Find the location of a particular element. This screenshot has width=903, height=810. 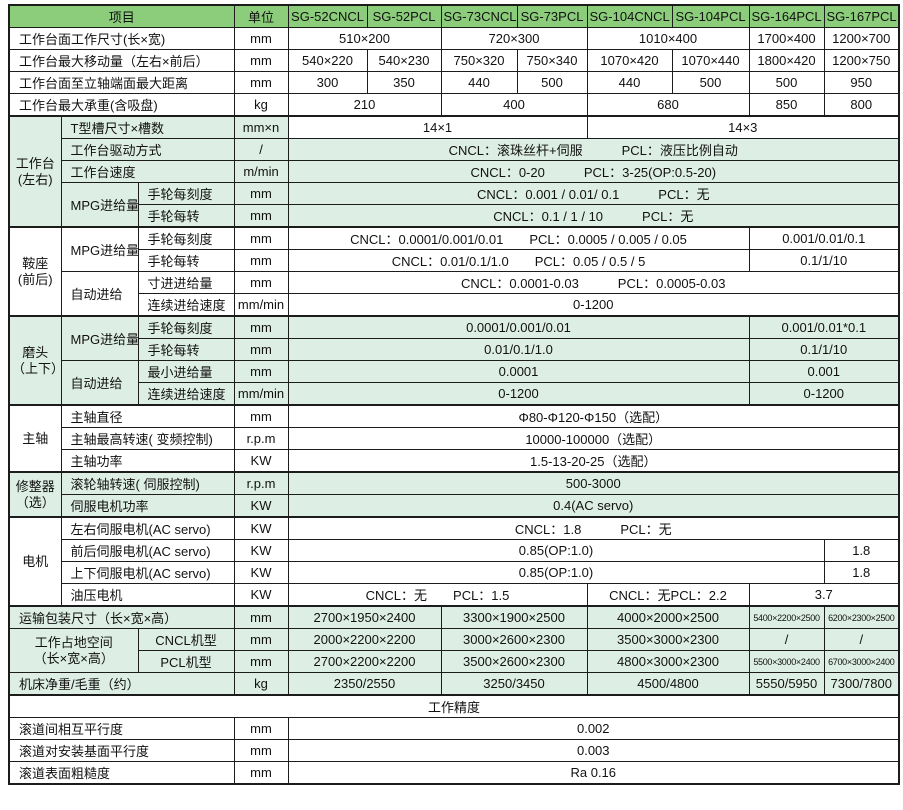

table-row: 工作台速度 m/min CNCL：0-20 PCL：3-25(OP:0.5-20) is located at coordinates (454, 171).